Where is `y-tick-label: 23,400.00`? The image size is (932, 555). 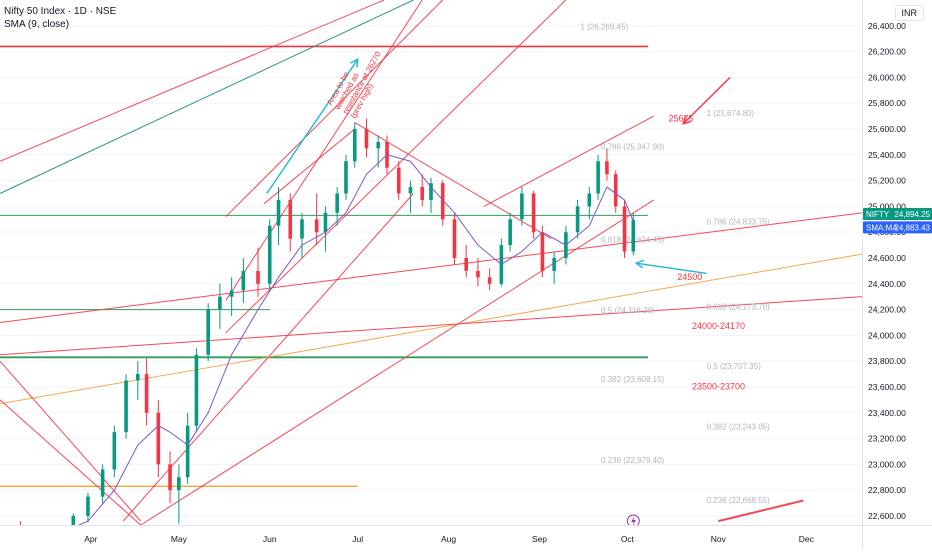 y-tick-label: 23,400.00 is located at coordinates (887, 413).